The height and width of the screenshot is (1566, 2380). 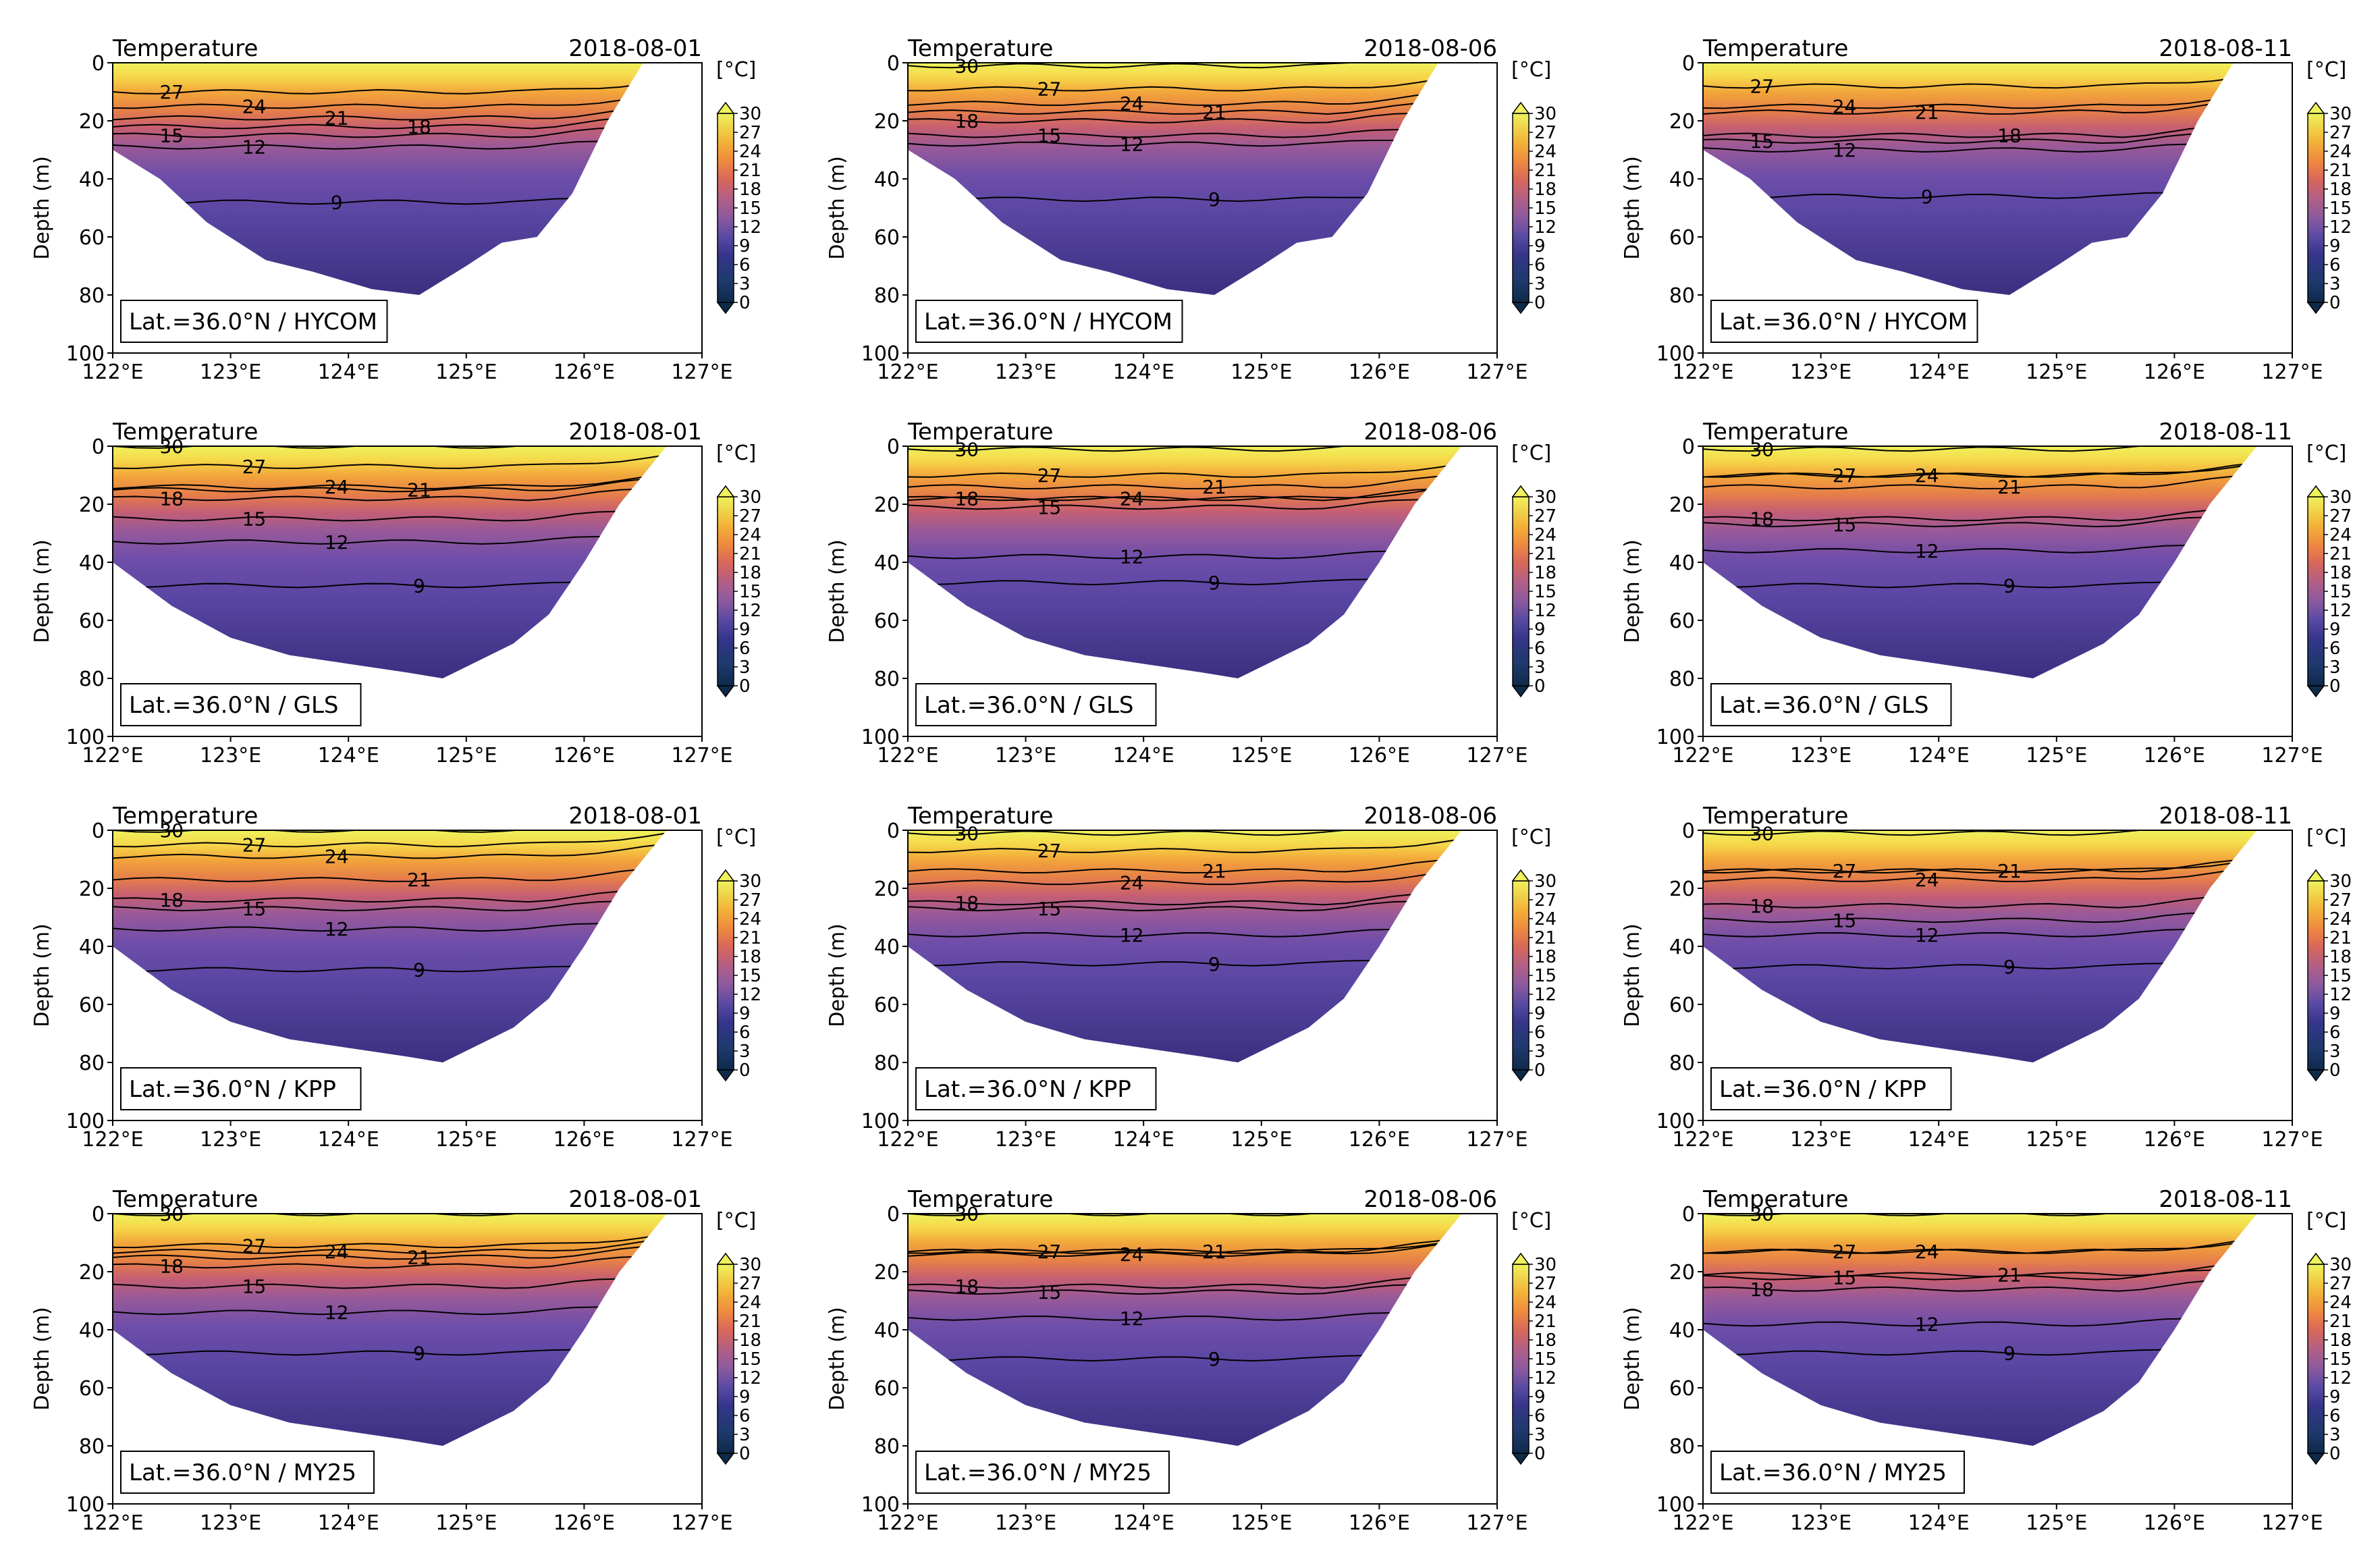 I want to click on y-tick-label: 100, so click(x=881, y=1121).